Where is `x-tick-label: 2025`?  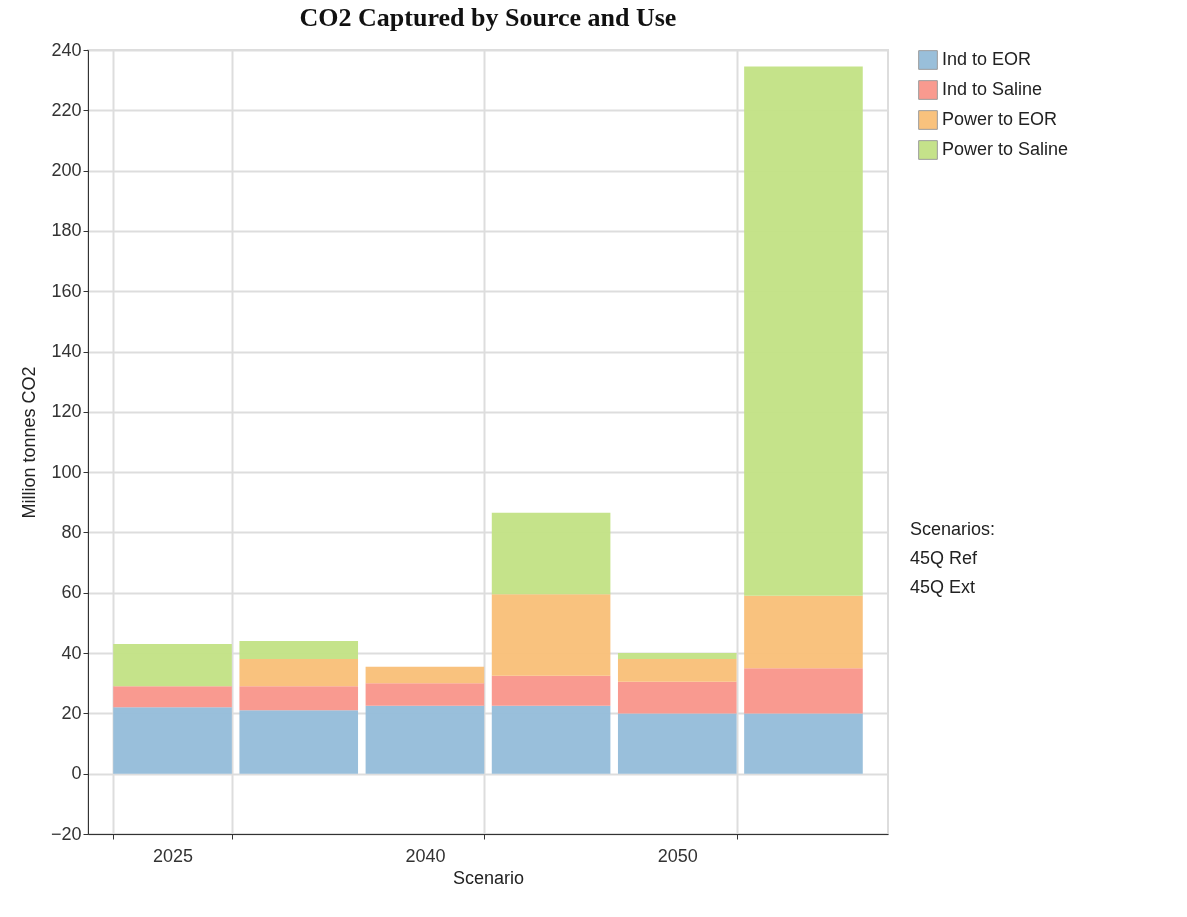
x-tick-label: 2025 is located at coordinates (173, 855).